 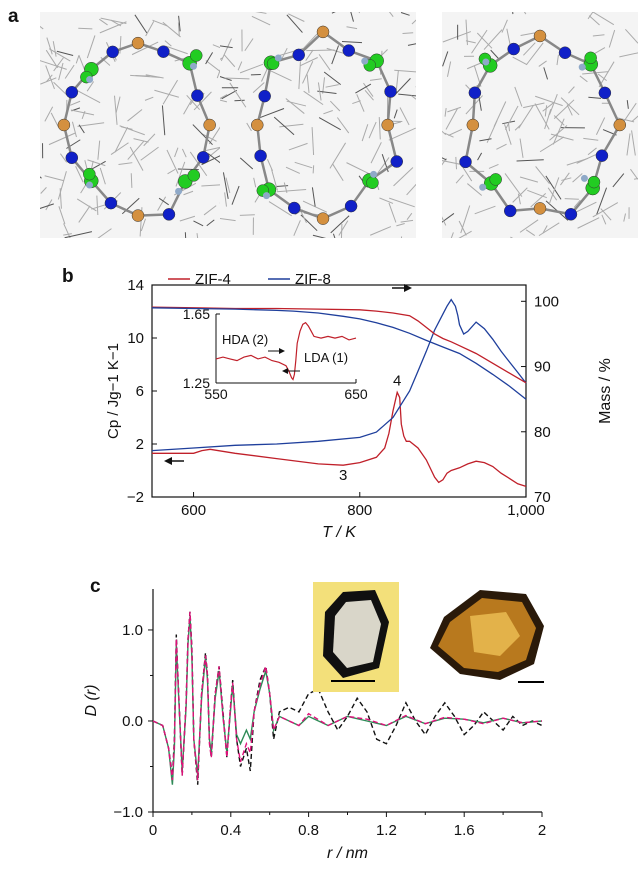 I want to click on inset-x-tick-label: 550, so click(x=216, y=394).